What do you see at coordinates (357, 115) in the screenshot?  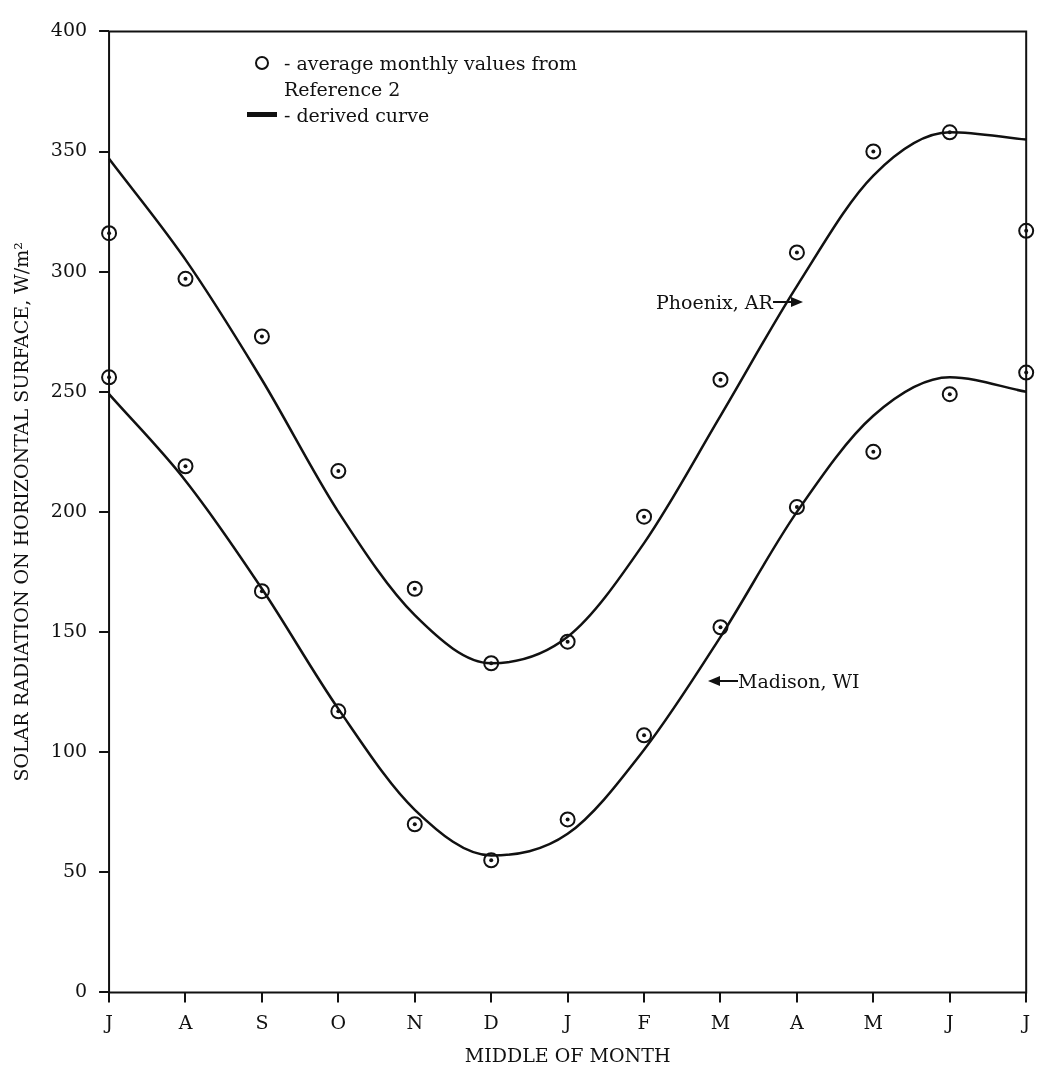 I see `annotation: - derived curve` at bounding box center [357, 115].